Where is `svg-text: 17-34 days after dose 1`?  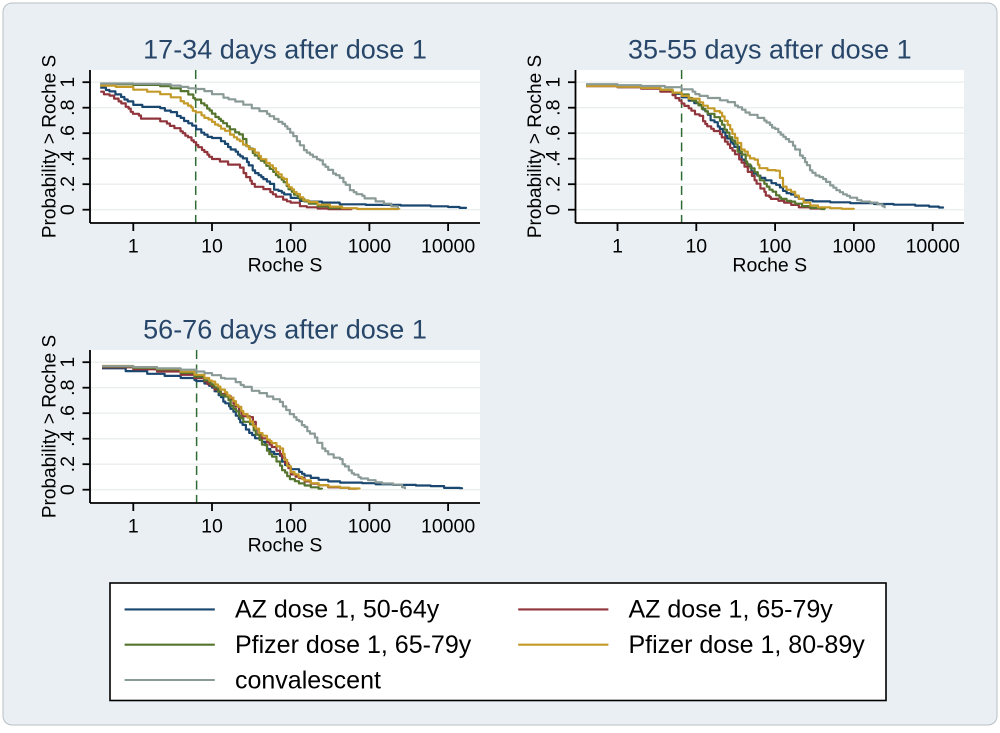 svg-text: 17-34 days after dose 1 is located at coordinates (285, 50).